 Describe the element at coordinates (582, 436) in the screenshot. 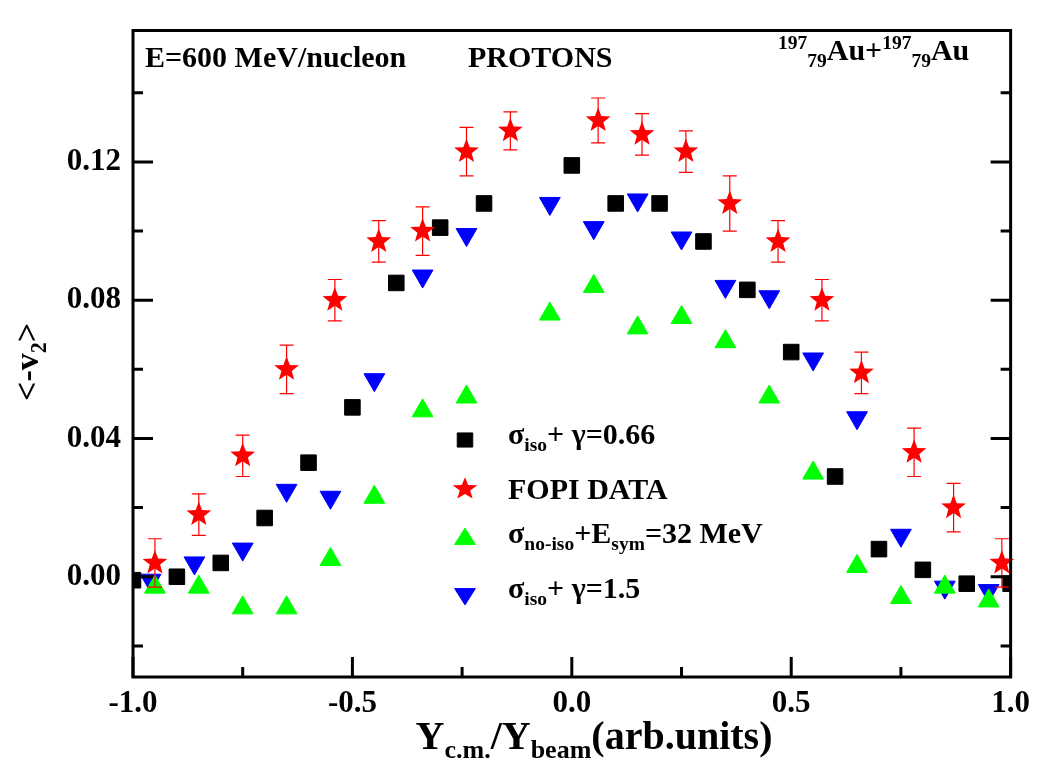

I see `legend-label: σ$_{iso}$+ γ=0.66` at that location.